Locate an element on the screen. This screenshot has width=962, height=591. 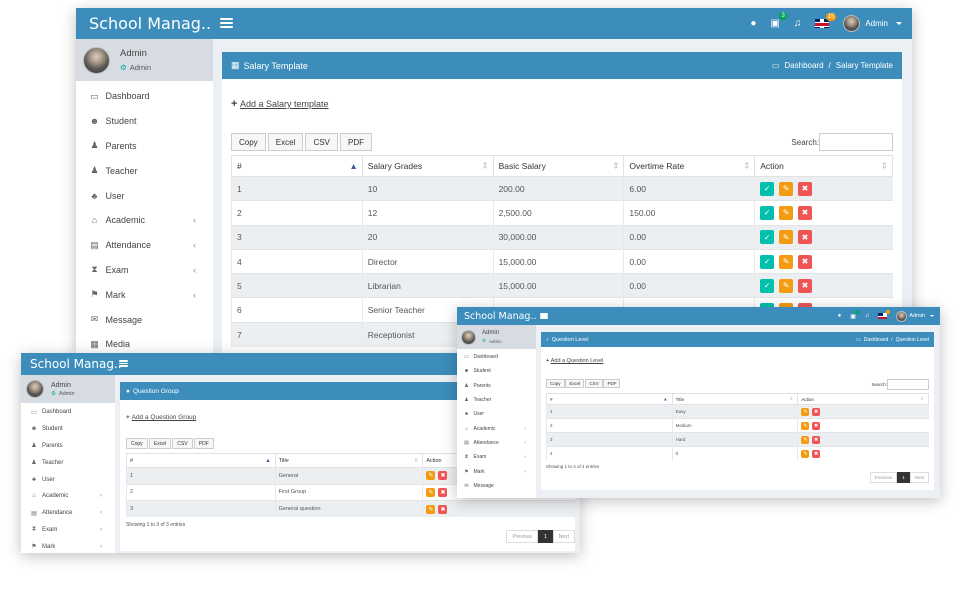
sidebar-item-media: ▦ Media is located at coordinates (144, 343).